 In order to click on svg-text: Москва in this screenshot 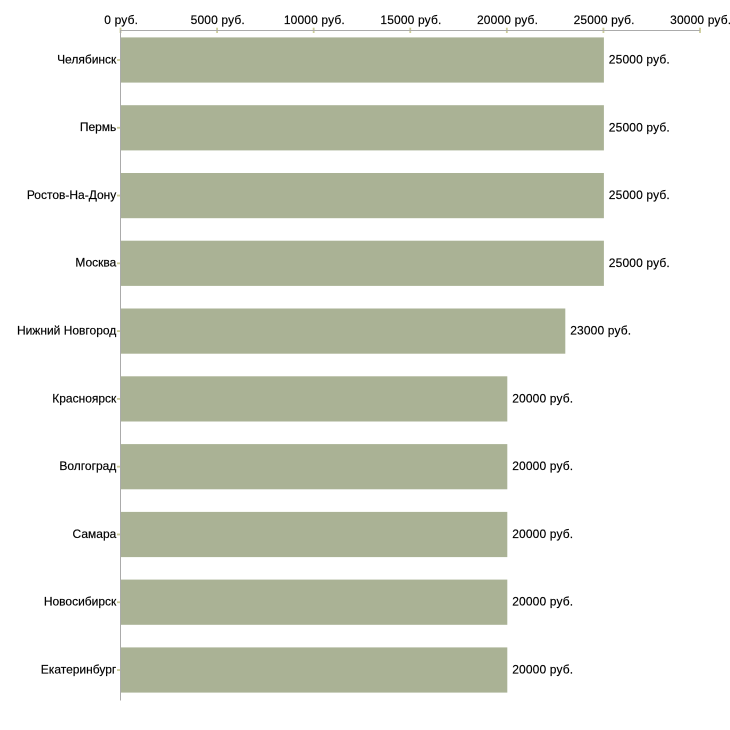, I will do `click(95, 263)`.